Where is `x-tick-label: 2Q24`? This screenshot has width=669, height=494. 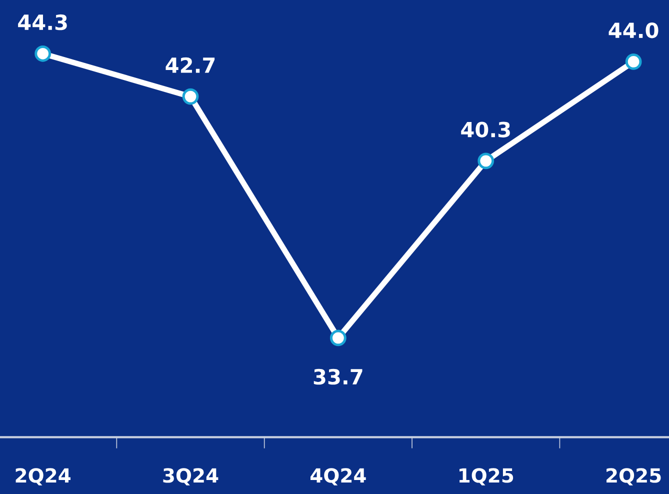
x-tick-label: 2Q24 is located at coordinates (43, 477).